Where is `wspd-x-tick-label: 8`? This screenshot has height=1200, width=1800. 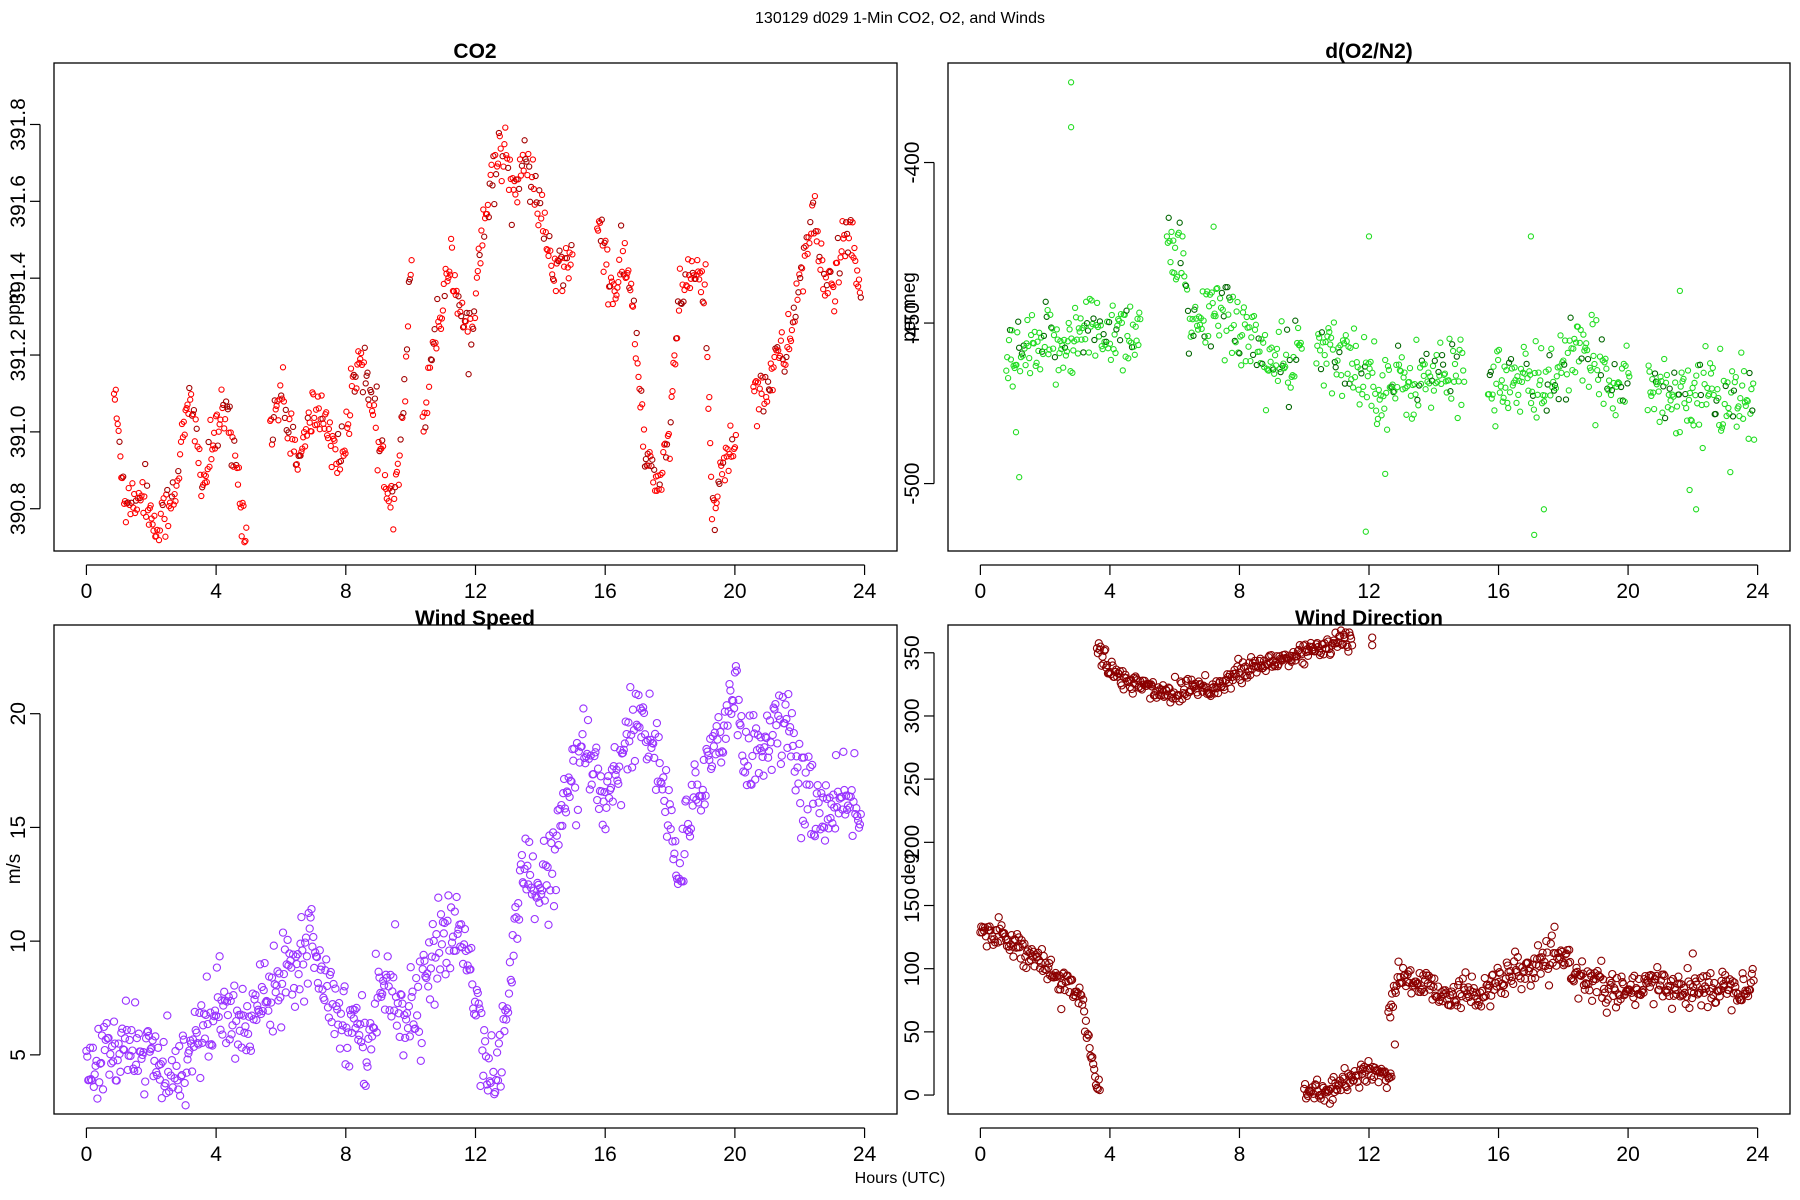 wspd-x-tick-label: 8 is located at coordinates (346, 1154).